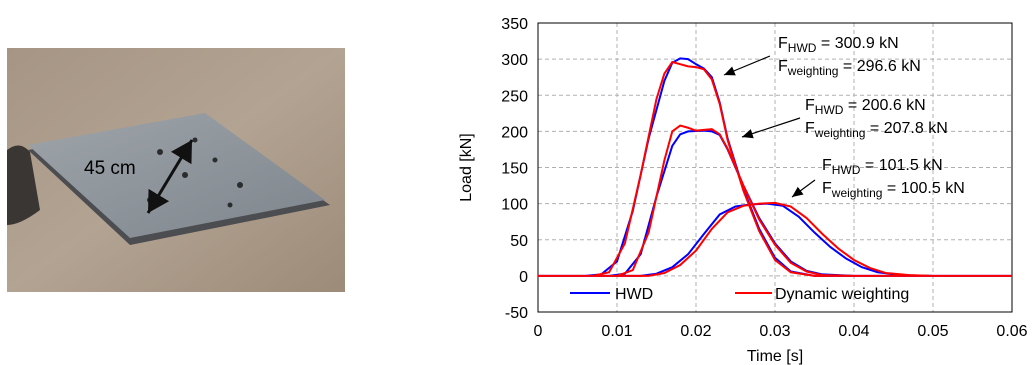 Image resolution: width=1036 pixels, height=365 pixels. Describe the element at coordinates (514, 24) in the screenshot. I see `y-tick-label: 350` at that location.